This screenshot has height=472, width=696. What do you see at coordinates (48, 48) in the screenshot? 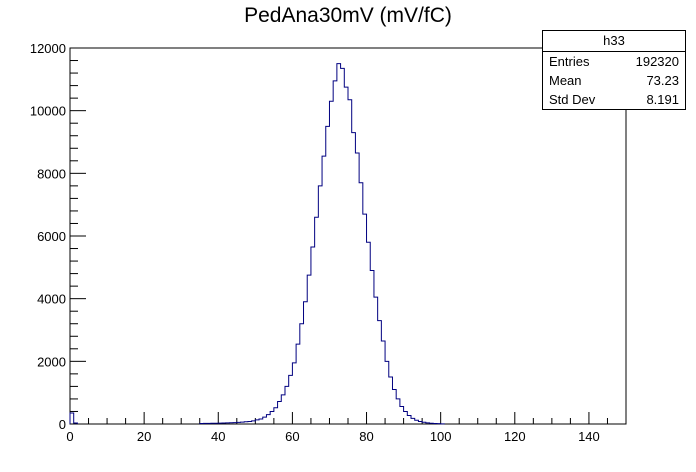
I see `y-tick-label: 12000` at bounding box center [48, 48].